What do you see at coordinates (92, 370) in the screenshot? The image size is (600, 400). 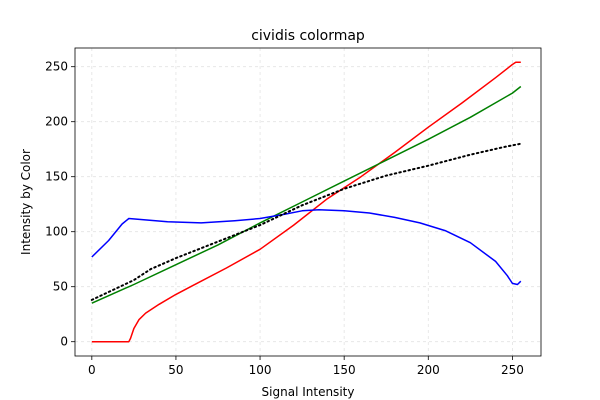 I see `x-tick-label: 0` at bounding box center [92, 370].